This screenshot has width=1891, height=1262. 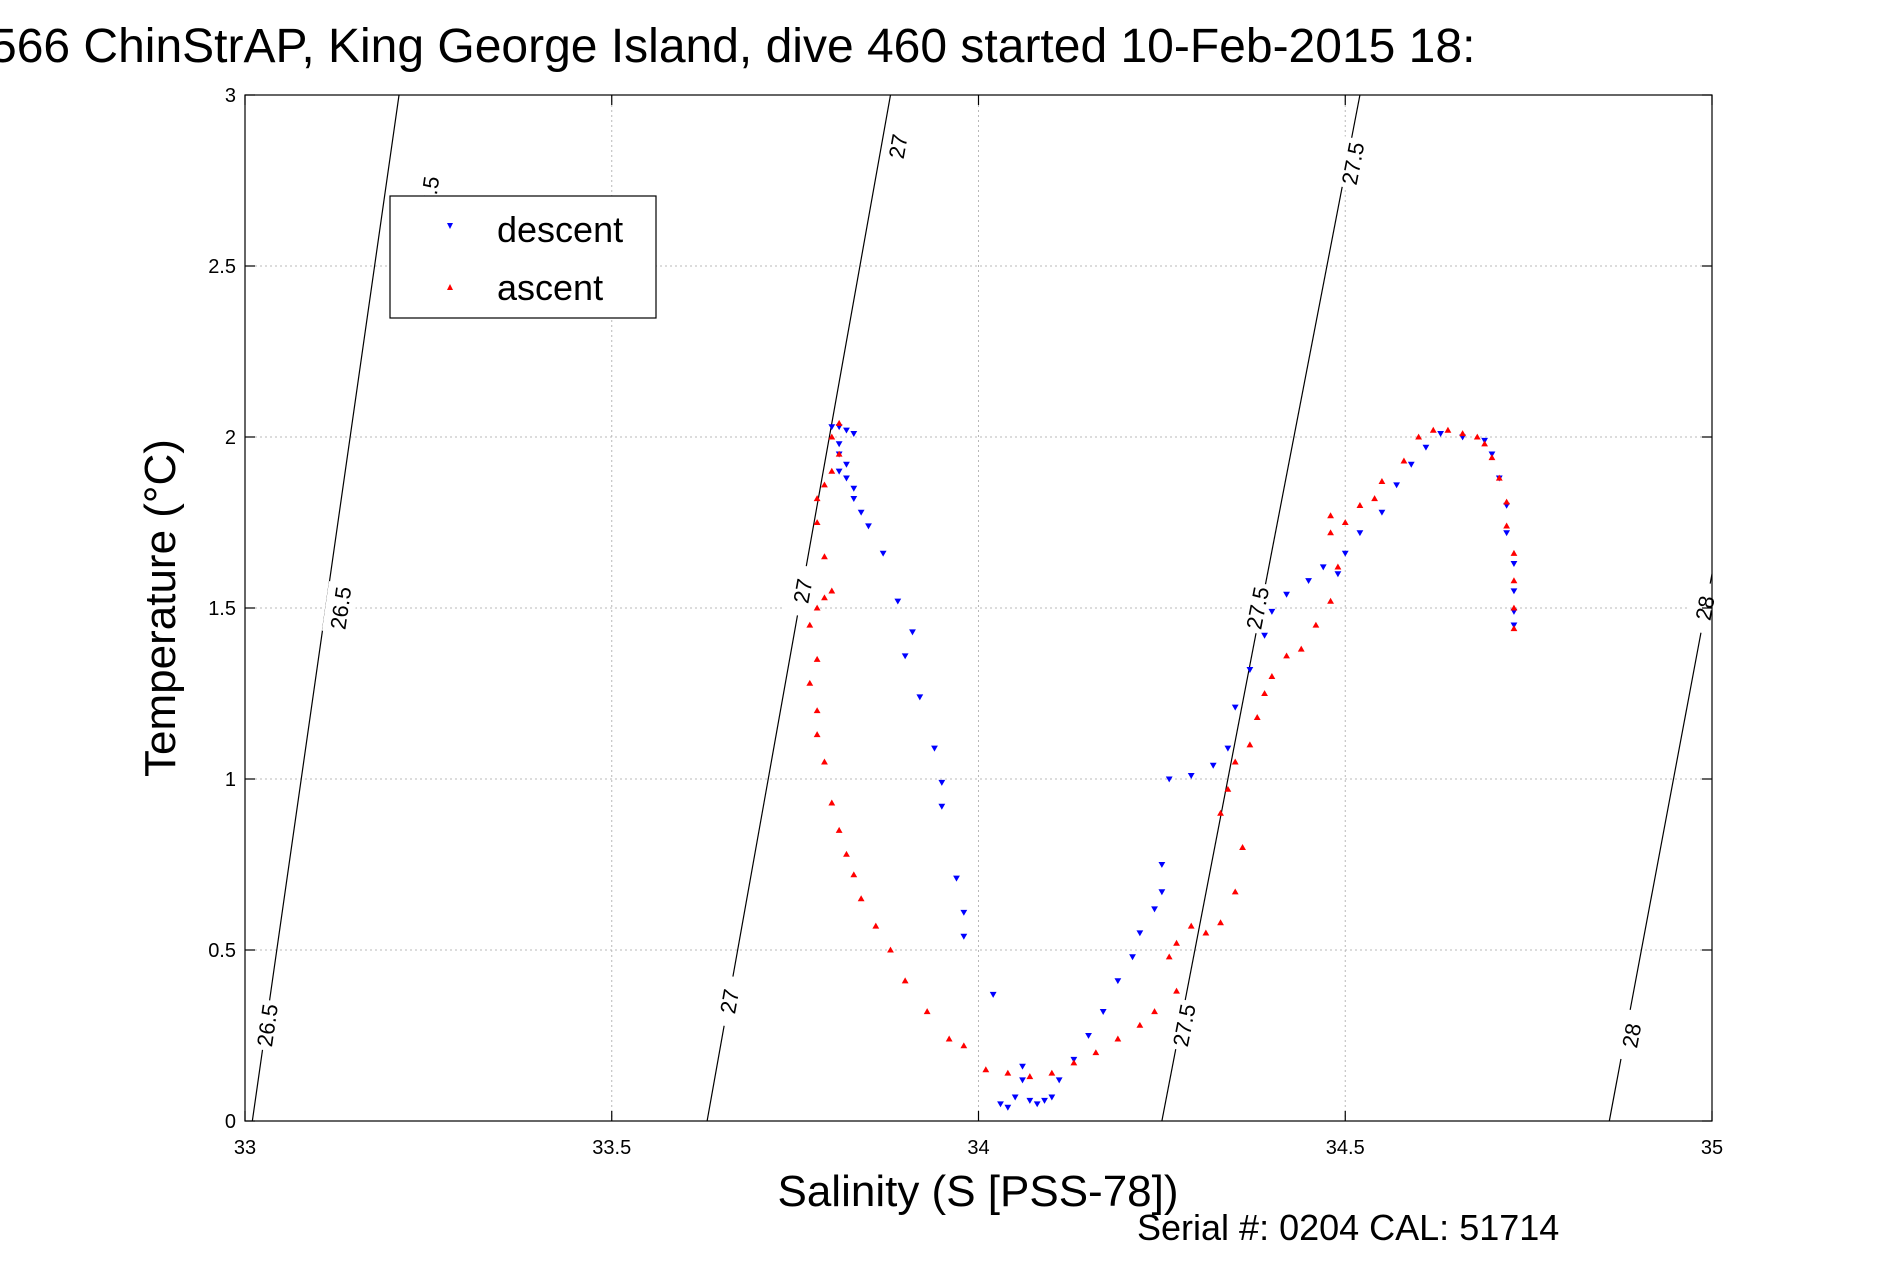 I want to click on x-axis-label: Salinity (S [PSS-78]), so click(x=977, y=1191).